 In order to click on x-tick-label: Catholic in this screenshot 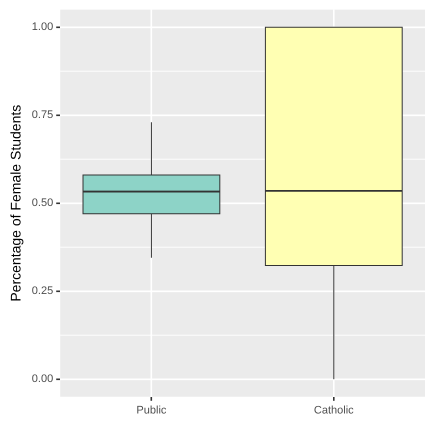, I will do `click(334, 410)`.